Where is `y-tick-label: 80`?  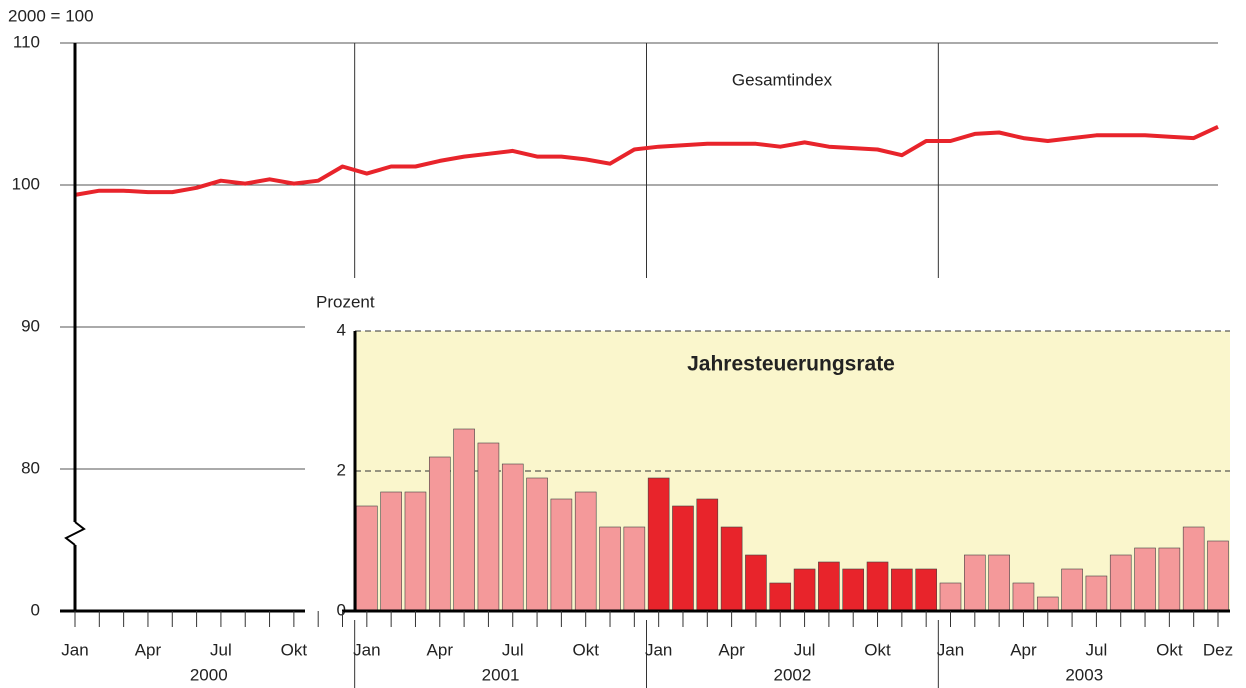
y-tick-label: 80 is located at coordinates (30, 467).